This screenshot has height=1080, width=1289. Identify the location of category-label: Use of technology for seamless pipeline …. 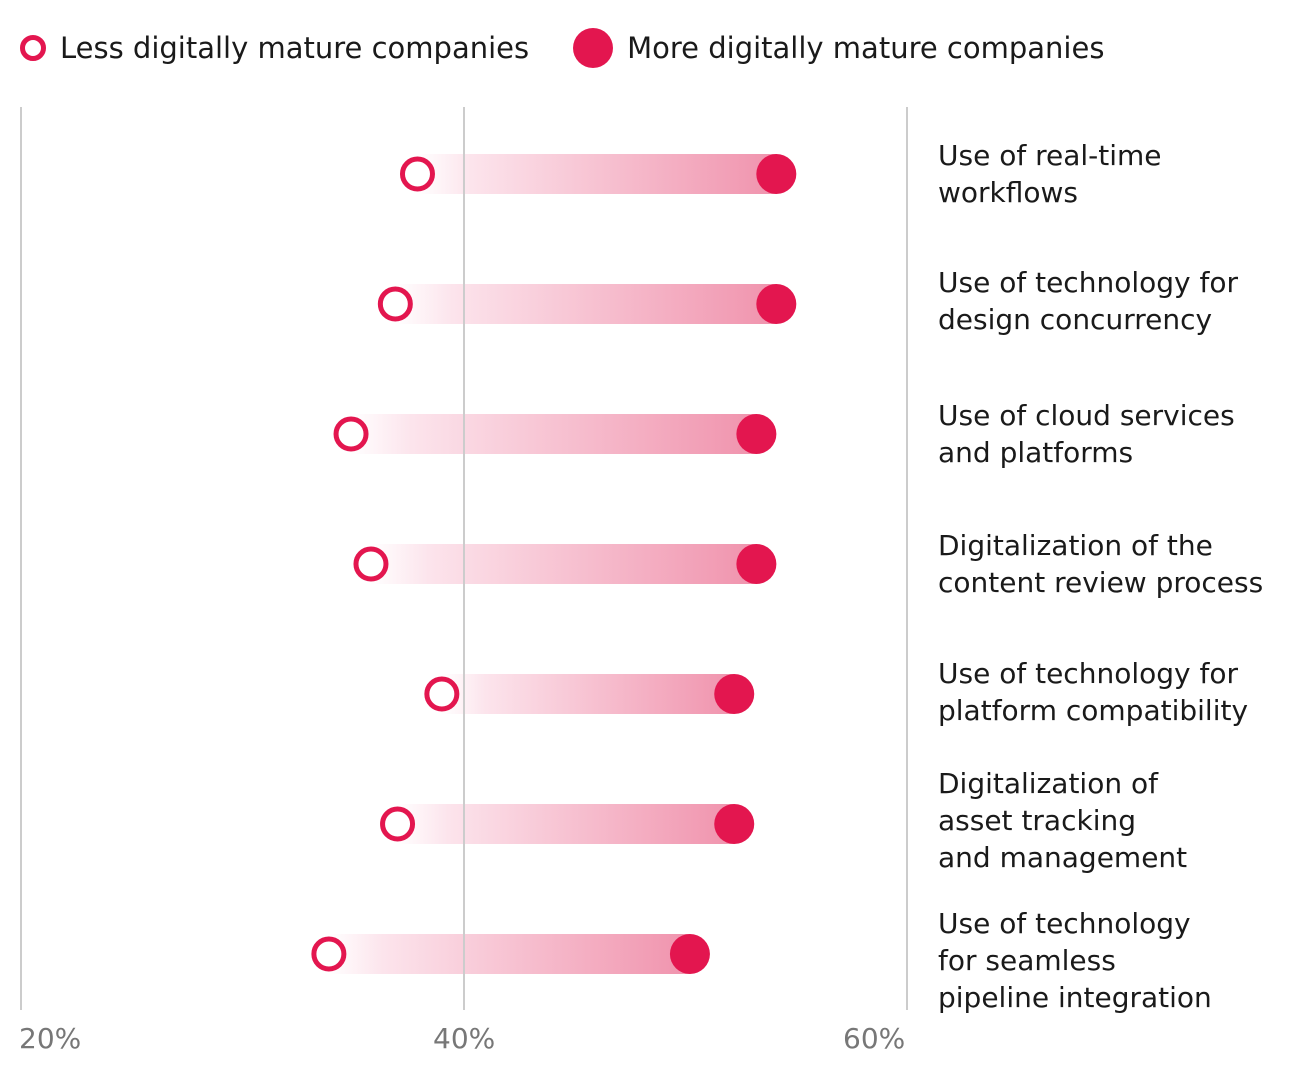
(1075, 960).